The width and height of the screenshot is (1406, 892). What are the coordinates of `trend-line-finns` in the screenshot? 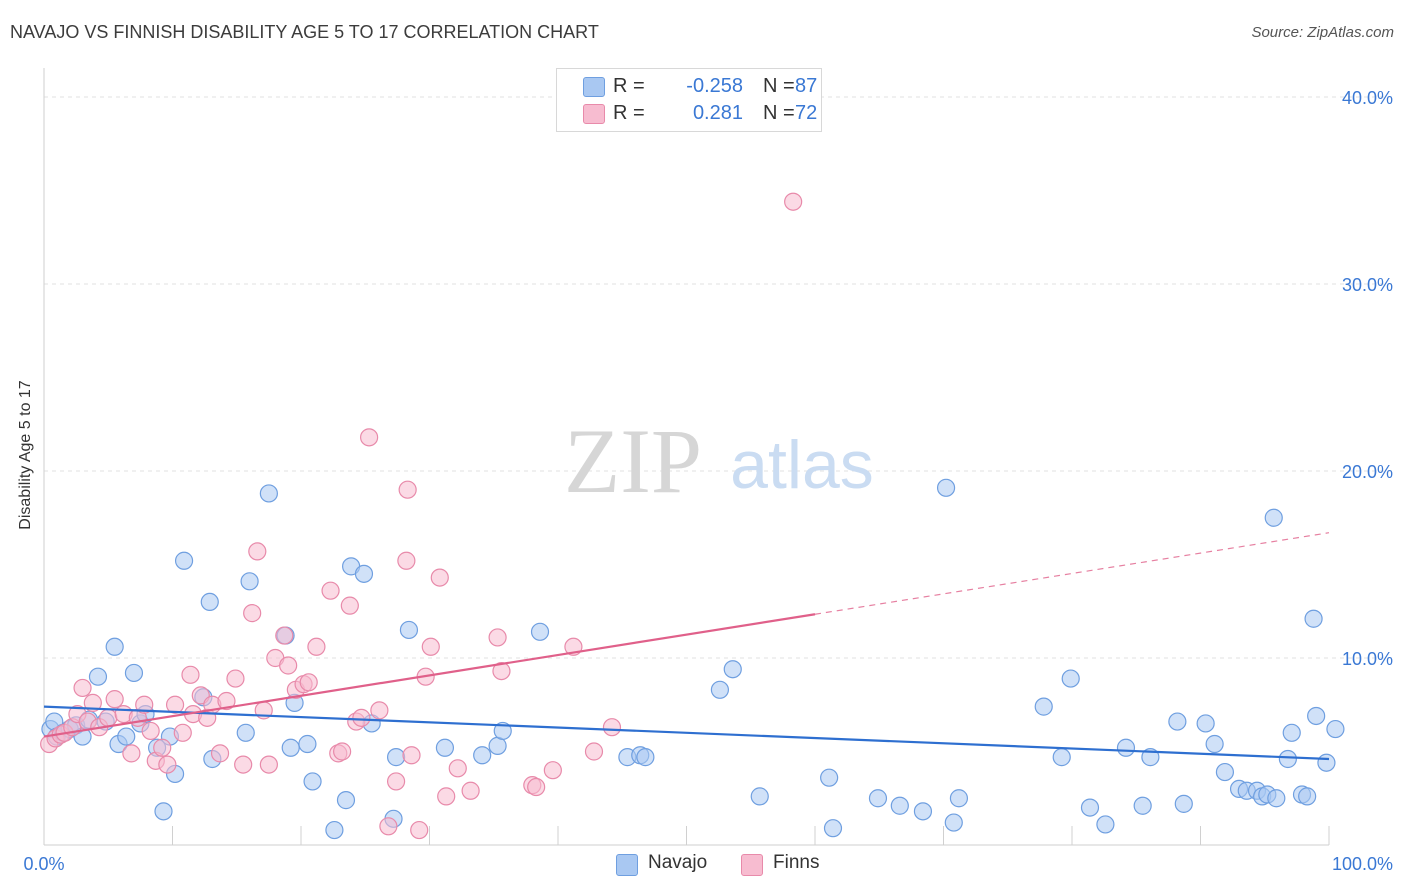 It's located at (429, 675).